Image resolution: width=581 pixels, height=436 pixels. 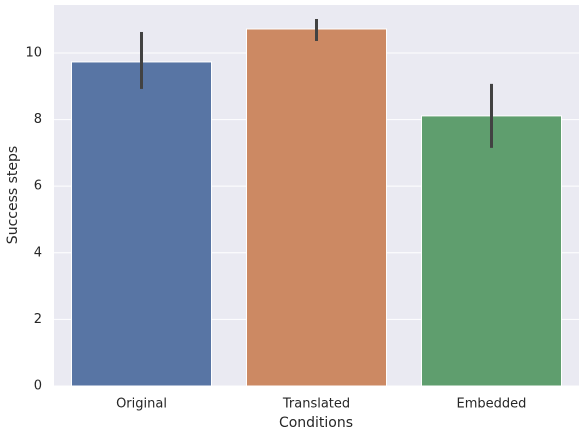 I want to click on x-tick-label: Translated, so click(x=316, y=404).